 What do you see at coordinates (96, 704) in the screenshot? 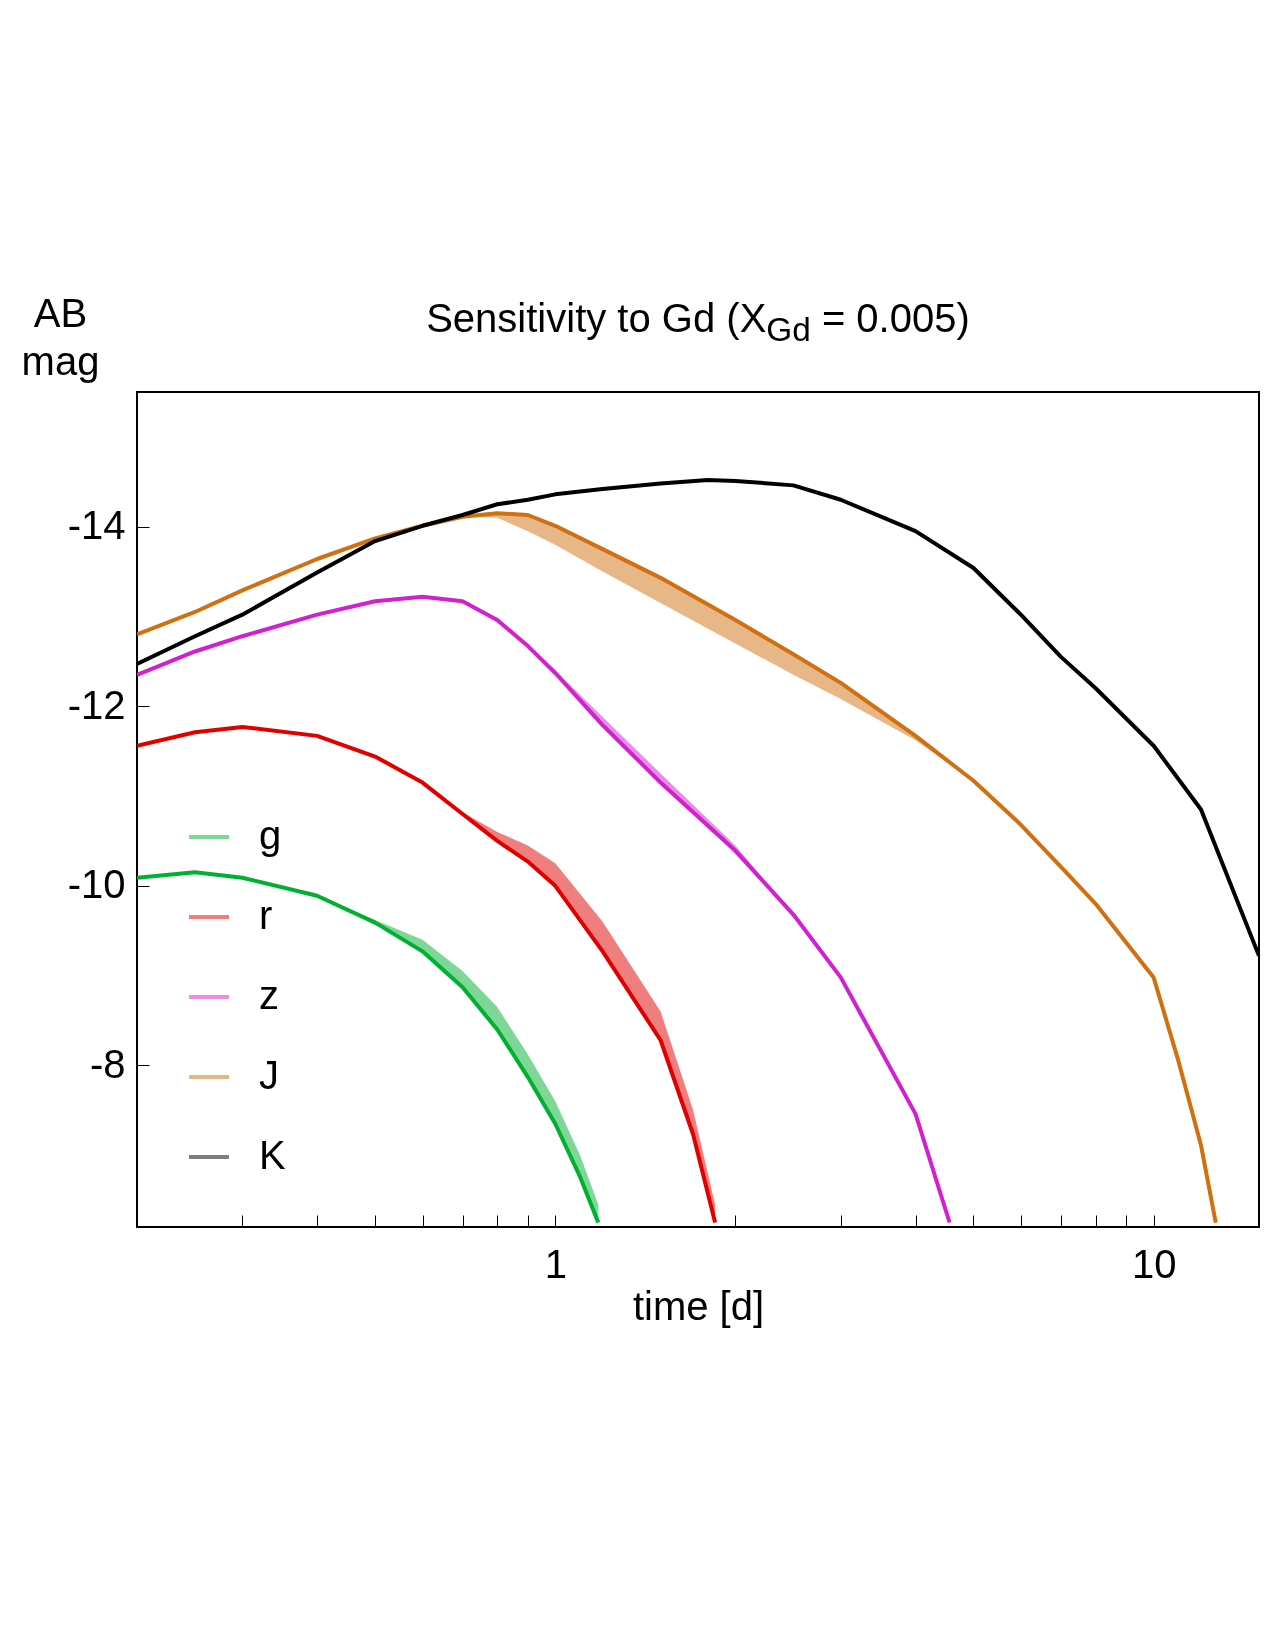
I see `y-tick-label: -12` at bounding box center [96, 704].